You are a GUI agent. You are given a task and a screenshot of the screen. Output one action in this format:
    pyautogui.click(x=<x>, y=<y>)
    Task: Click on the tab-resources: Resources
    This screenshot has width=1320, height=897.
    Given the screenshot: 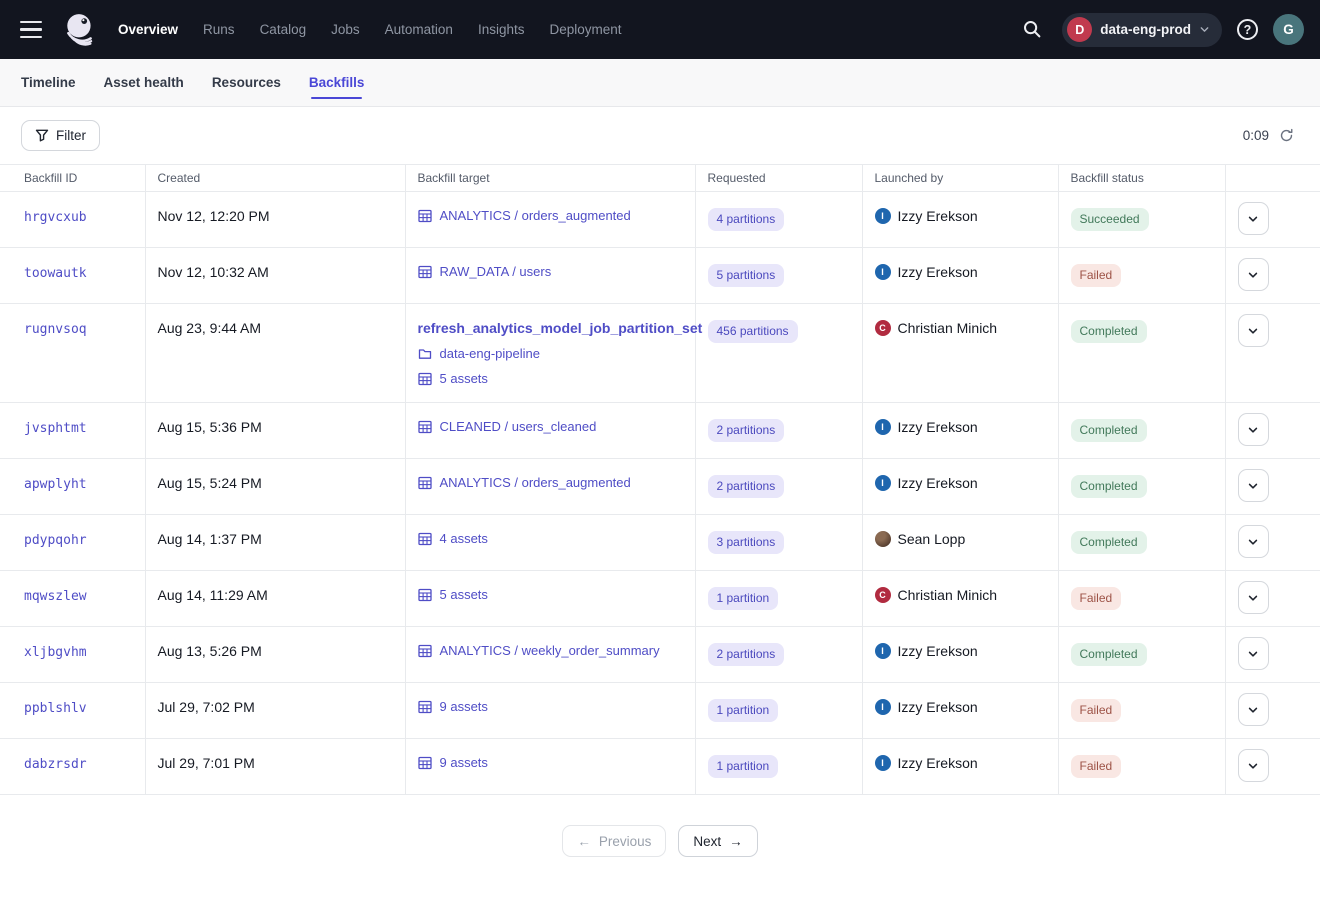 What is the action you would take?
    pyautogui.click(x=246, y=82)
    